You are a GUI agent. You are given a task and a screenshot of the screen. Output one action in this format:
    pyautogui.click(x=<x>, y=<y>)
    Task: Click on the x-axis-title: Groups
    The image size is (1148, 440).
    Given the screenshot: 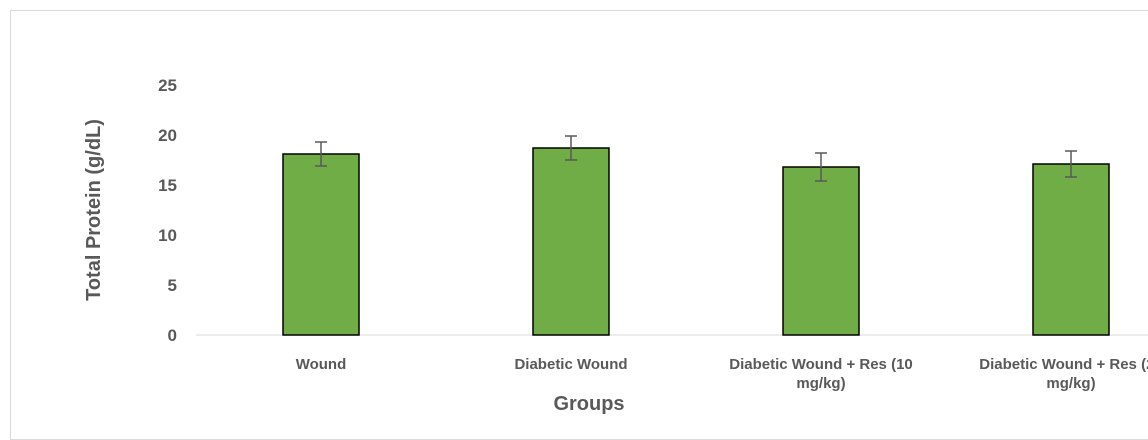 What is the action you would take?
    pyautogui.click(x=588, y=404)
    